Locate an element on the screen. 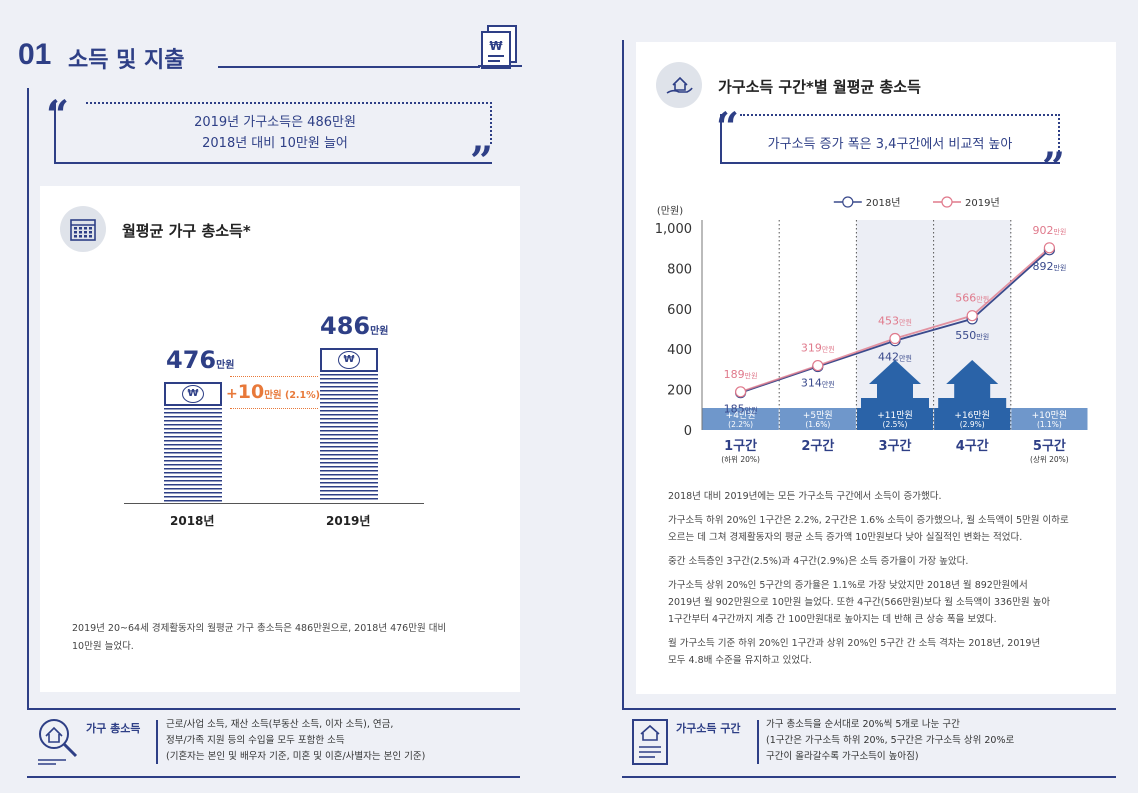 This screenshot has height=793, width=1138. quote-dotted-frame is located at coordinates (289, 123).